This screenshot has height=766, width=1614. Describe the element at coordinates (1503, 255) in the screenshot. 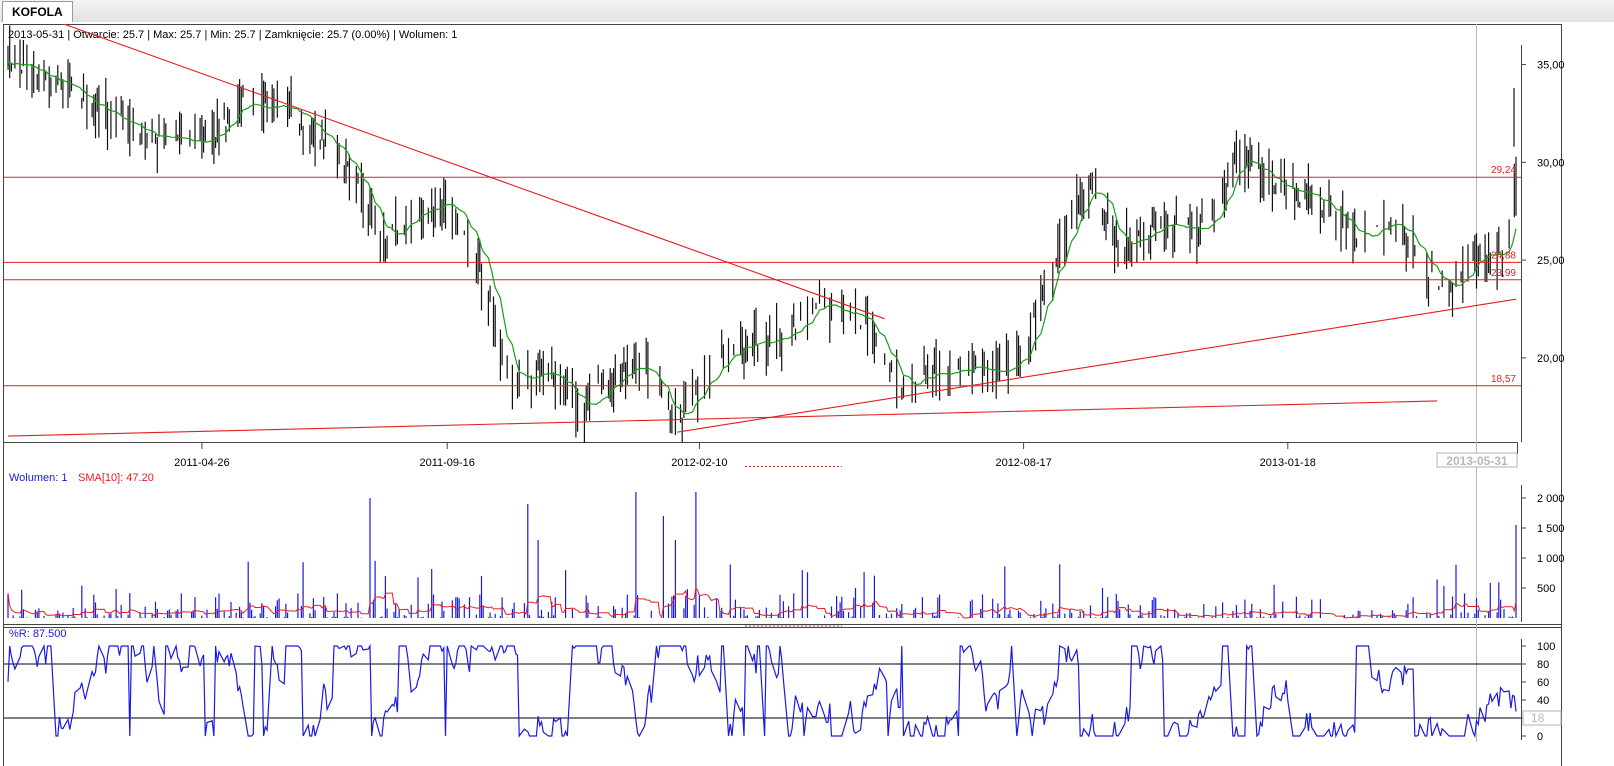

I see `level-label: 24,88` at that location.